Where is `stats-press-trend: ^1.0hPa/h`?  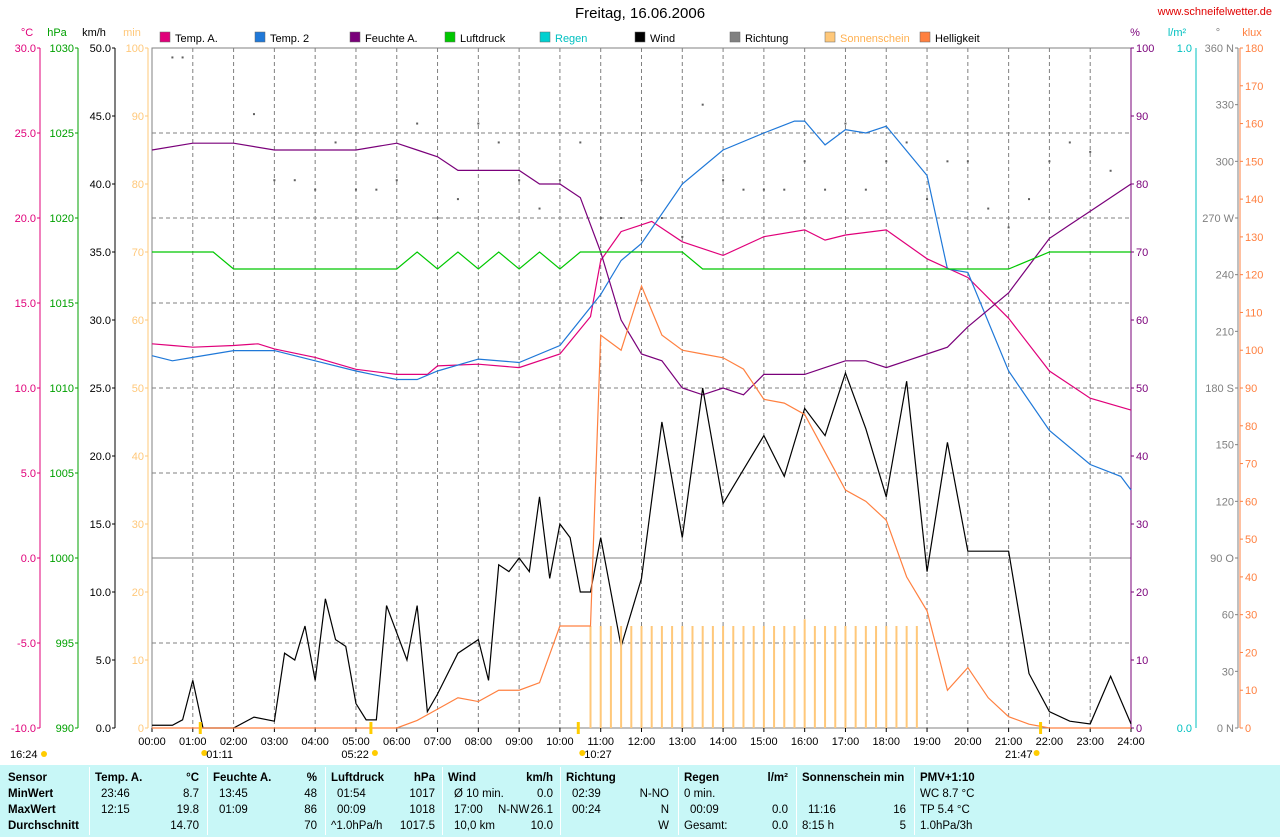 stats-press-trend: ^1.0hPa/h is located at coordinates (357, 826).